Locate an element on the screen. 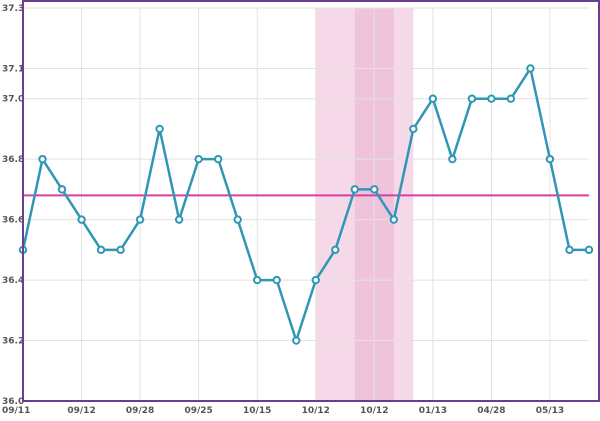  y-tick-label: 36.2 is located at coordinates (13, 342).